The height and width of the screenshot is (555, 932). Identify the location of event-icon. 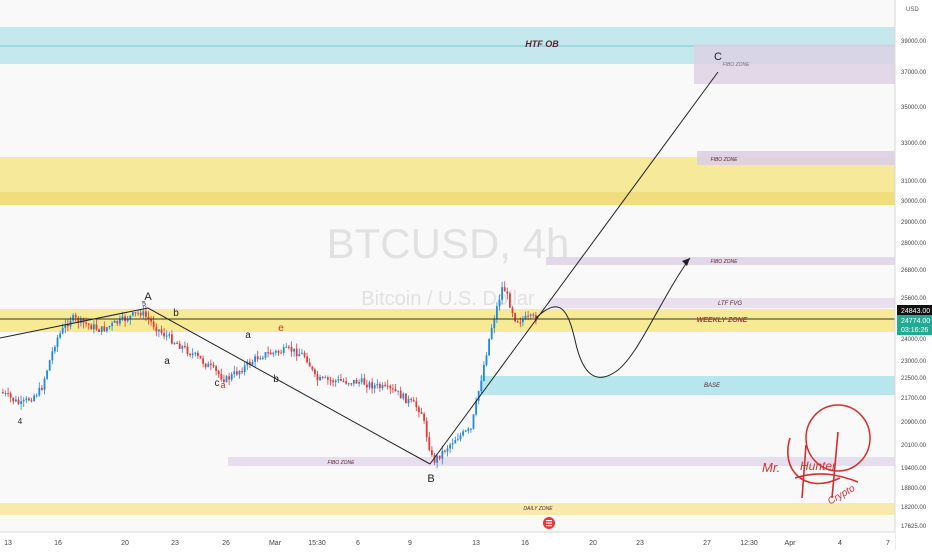
(549, 523).